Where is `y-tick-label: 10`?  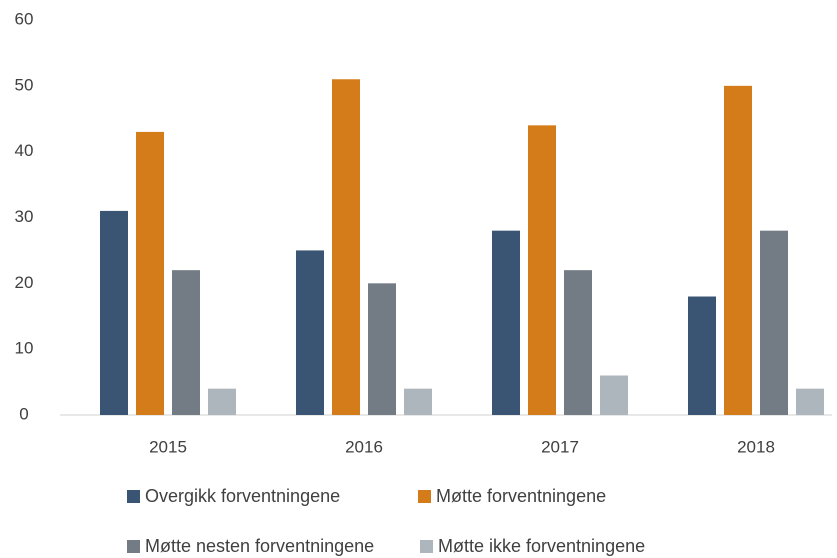
y-tick-label: 10 is located at coordinates (24, 348).